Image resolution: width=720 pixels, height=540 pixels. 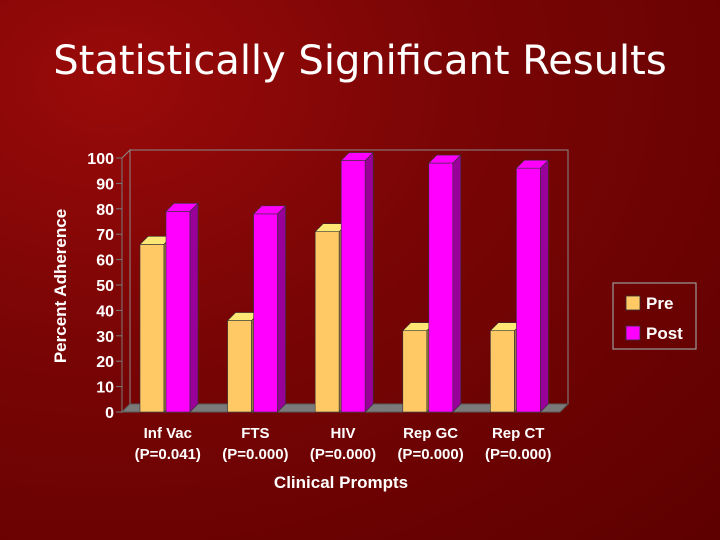 I want to click on y-tick-label: 50, so click(x=105, y=286).